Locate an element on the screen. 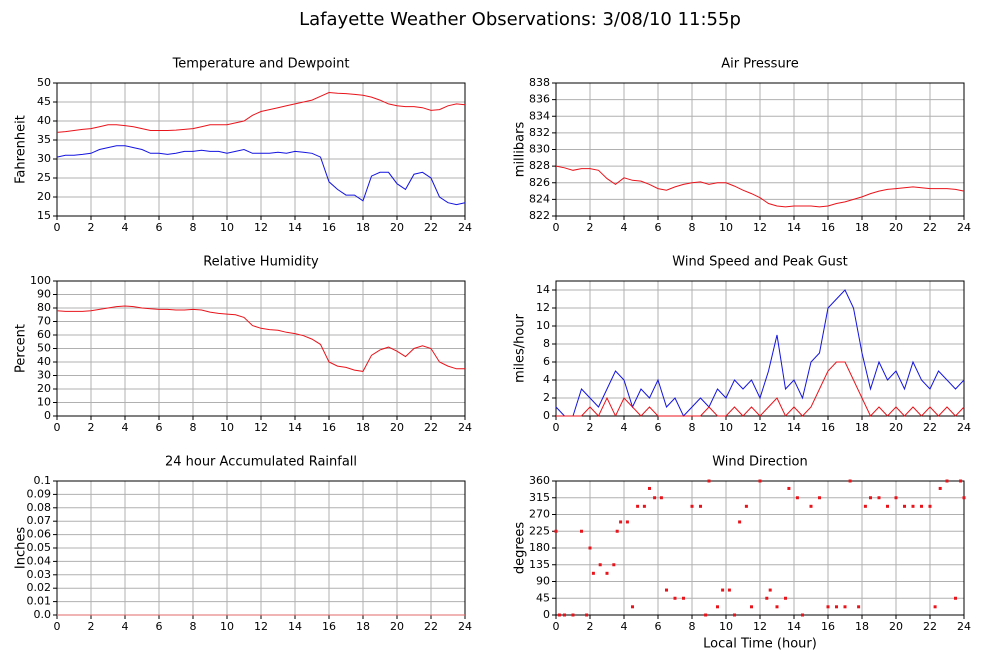 This screenshot has width=999, height=659. y-tick-label: 8 is located at coordinates (546, 343).